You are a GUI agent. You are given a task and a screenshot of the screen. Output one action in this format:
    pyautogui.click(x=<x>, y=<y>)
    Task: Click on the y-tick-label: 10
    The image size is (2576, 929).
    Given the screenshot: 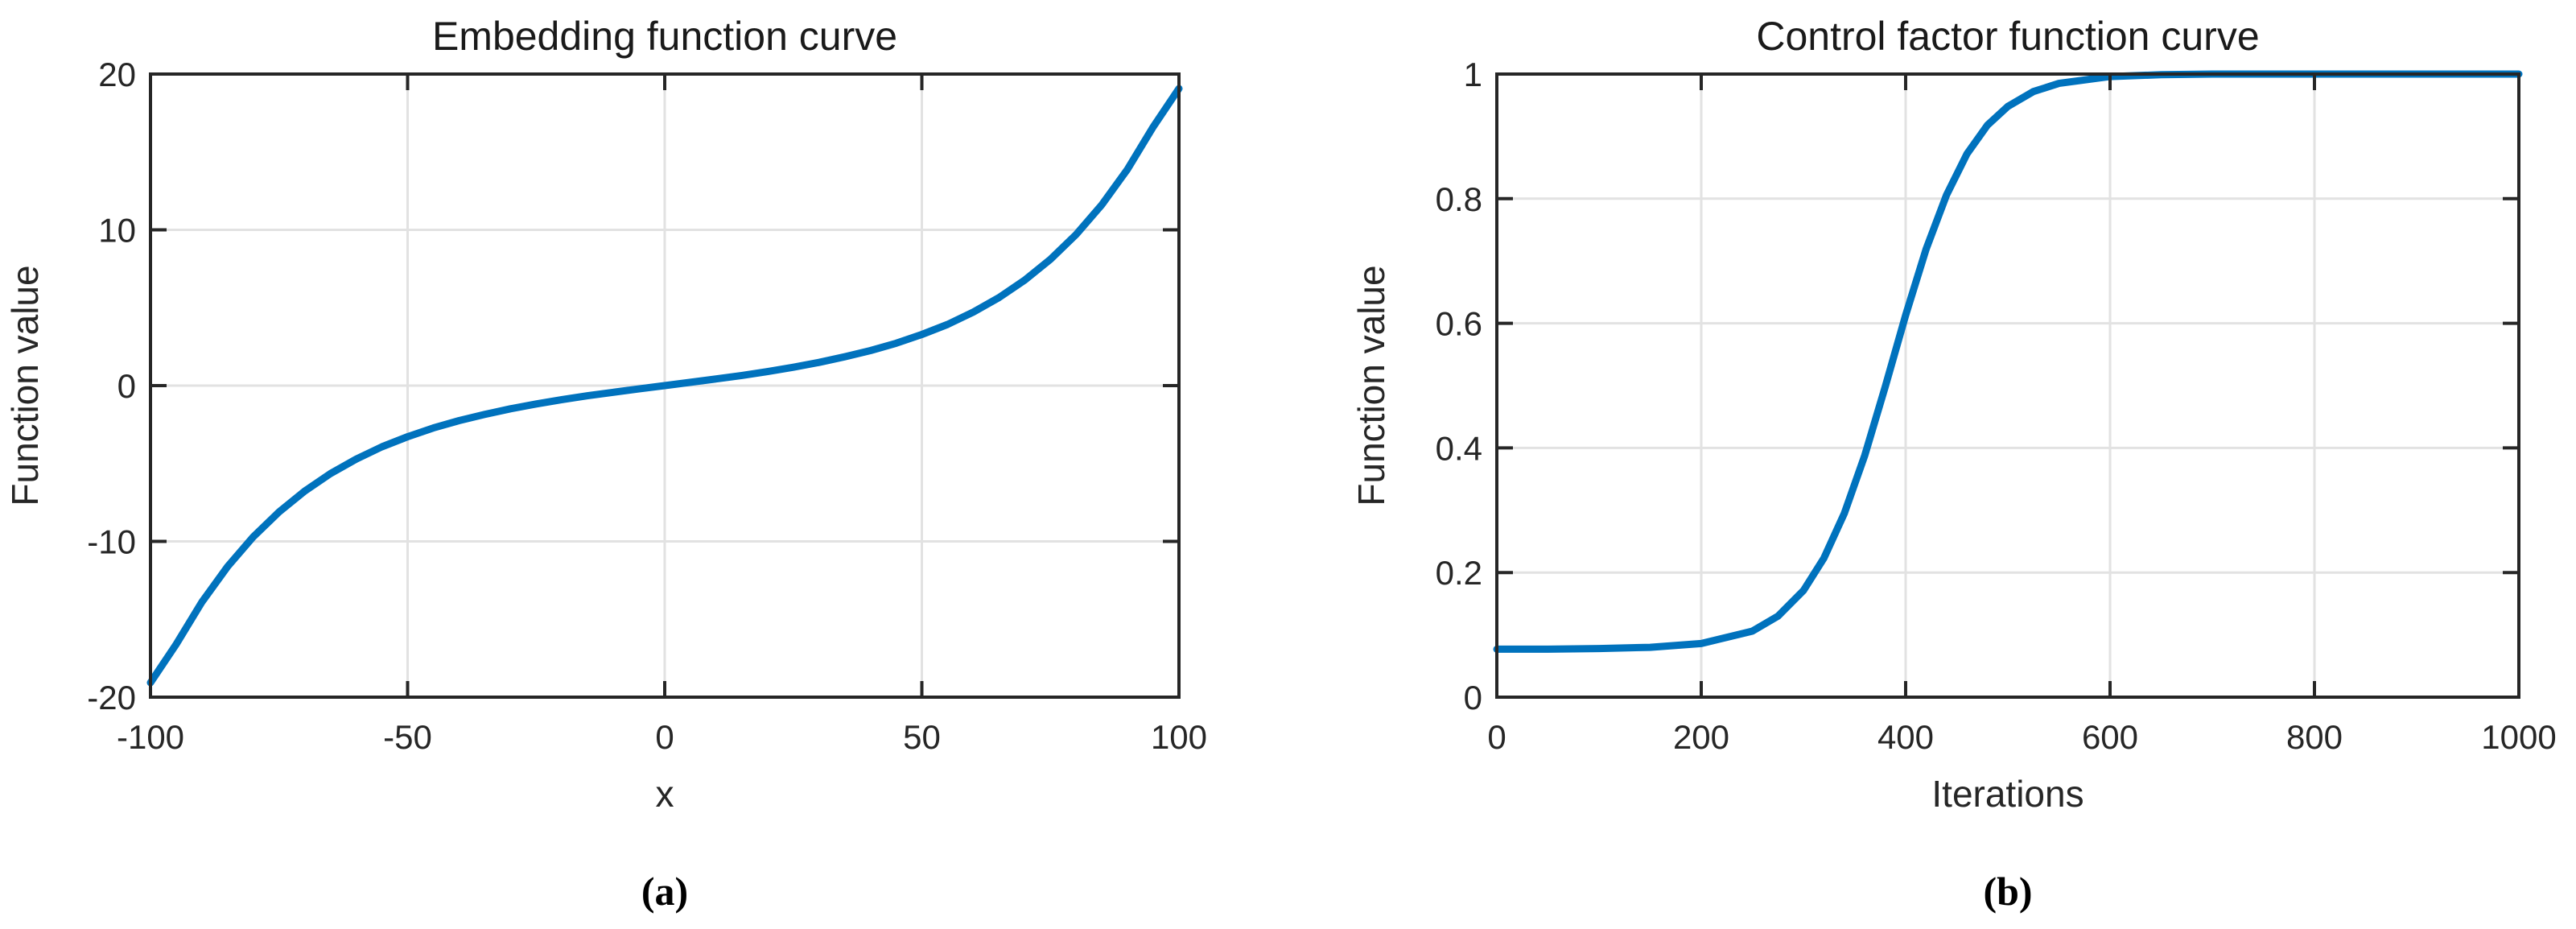 What is the action you would take?
    pyautogui.click(x=117, y=231)
    